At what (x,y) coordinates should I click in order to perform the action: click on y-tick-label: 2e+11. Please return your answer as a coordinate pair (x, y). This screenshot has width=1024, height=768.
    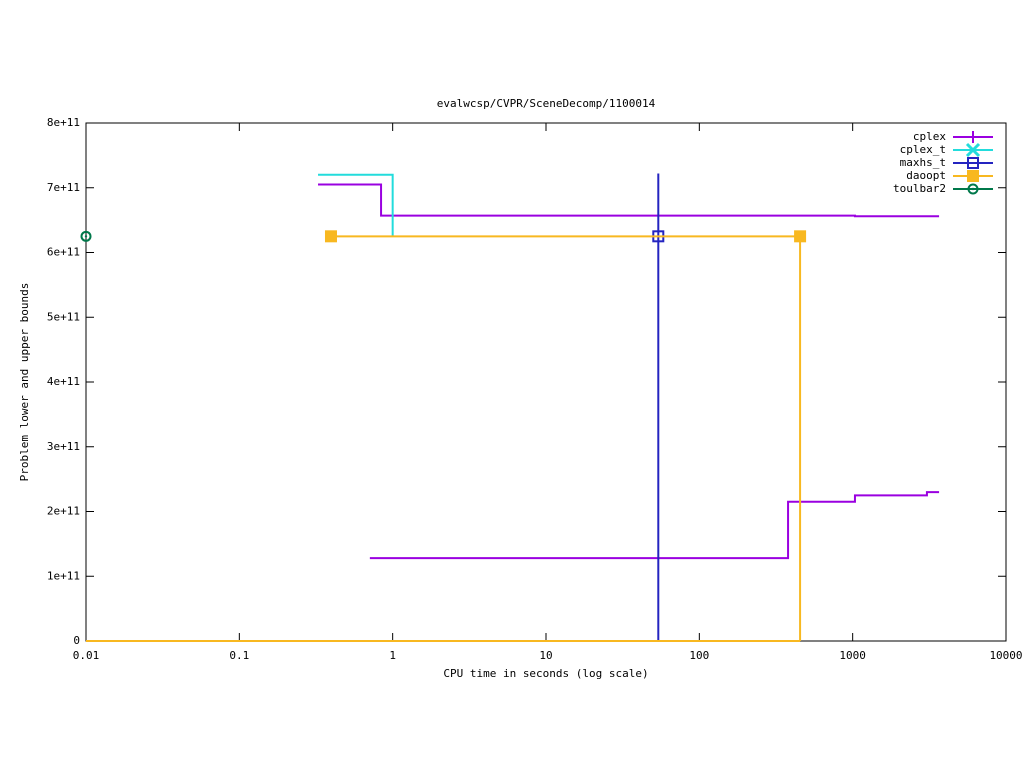
    Looking at the image, I should click on (63, 511).